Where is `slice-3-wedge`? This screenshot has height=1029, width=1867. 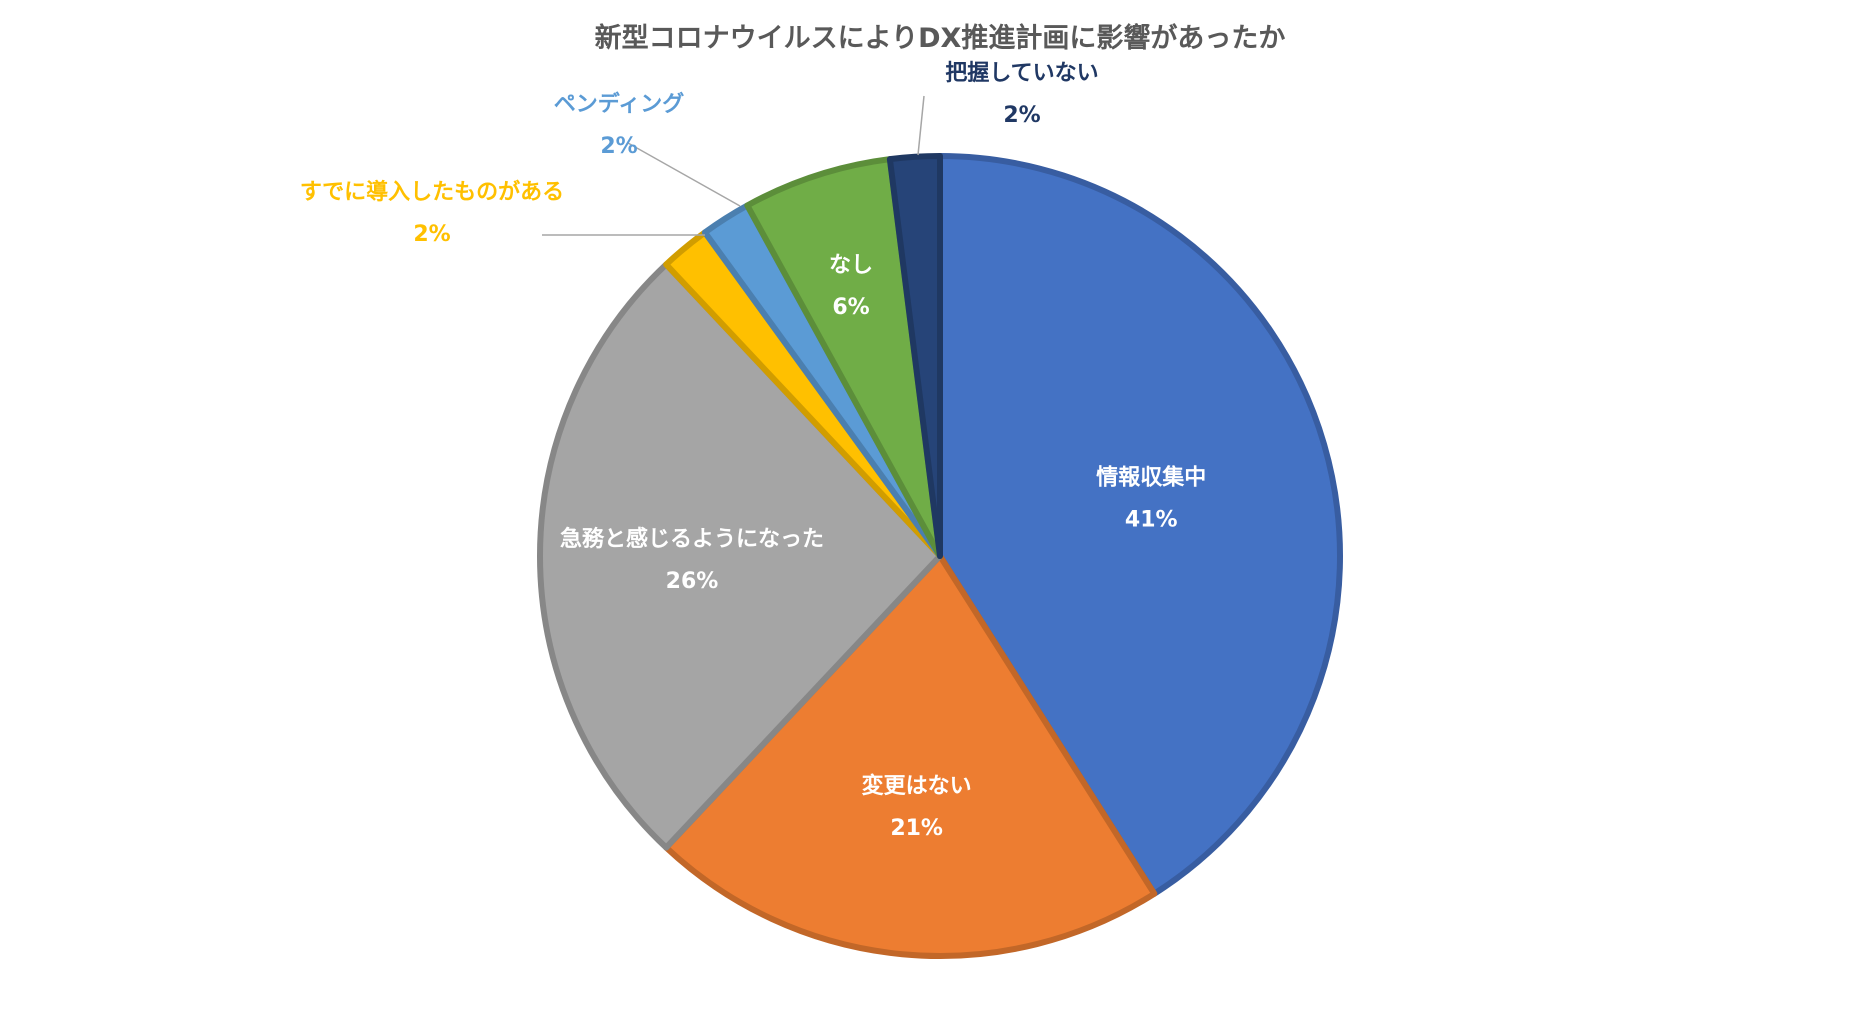
slice-3-wedge is located at coordinates (740, 556).